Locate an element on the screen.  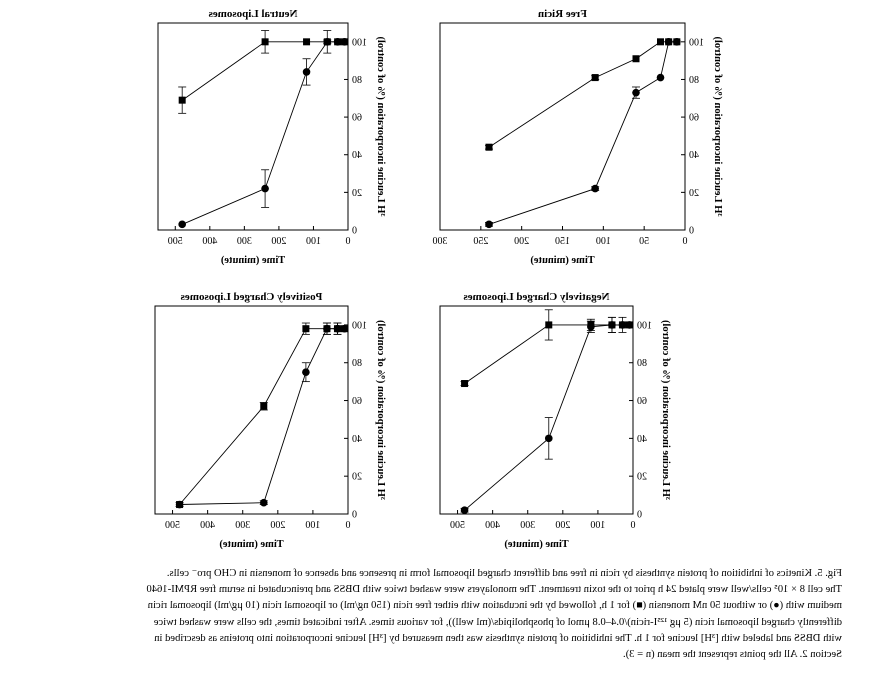
chart-title: Free Ricin is located at coordinates (562, 14).